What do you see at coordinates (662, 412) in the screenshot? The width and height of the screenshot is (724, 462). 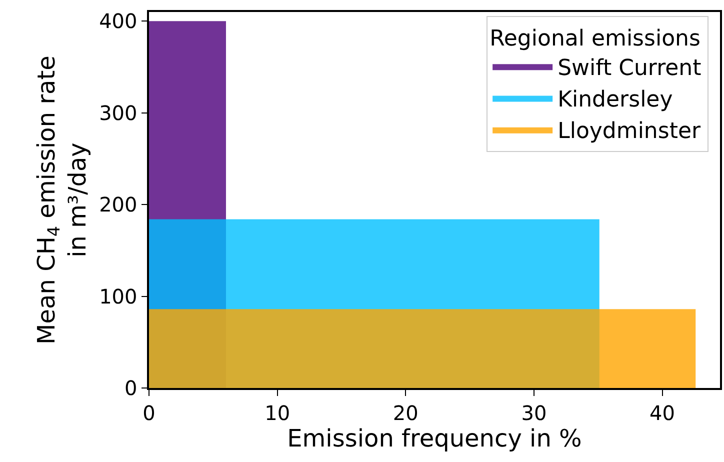 I see `x-tick-label: 40` at bounding box center [662, 412].